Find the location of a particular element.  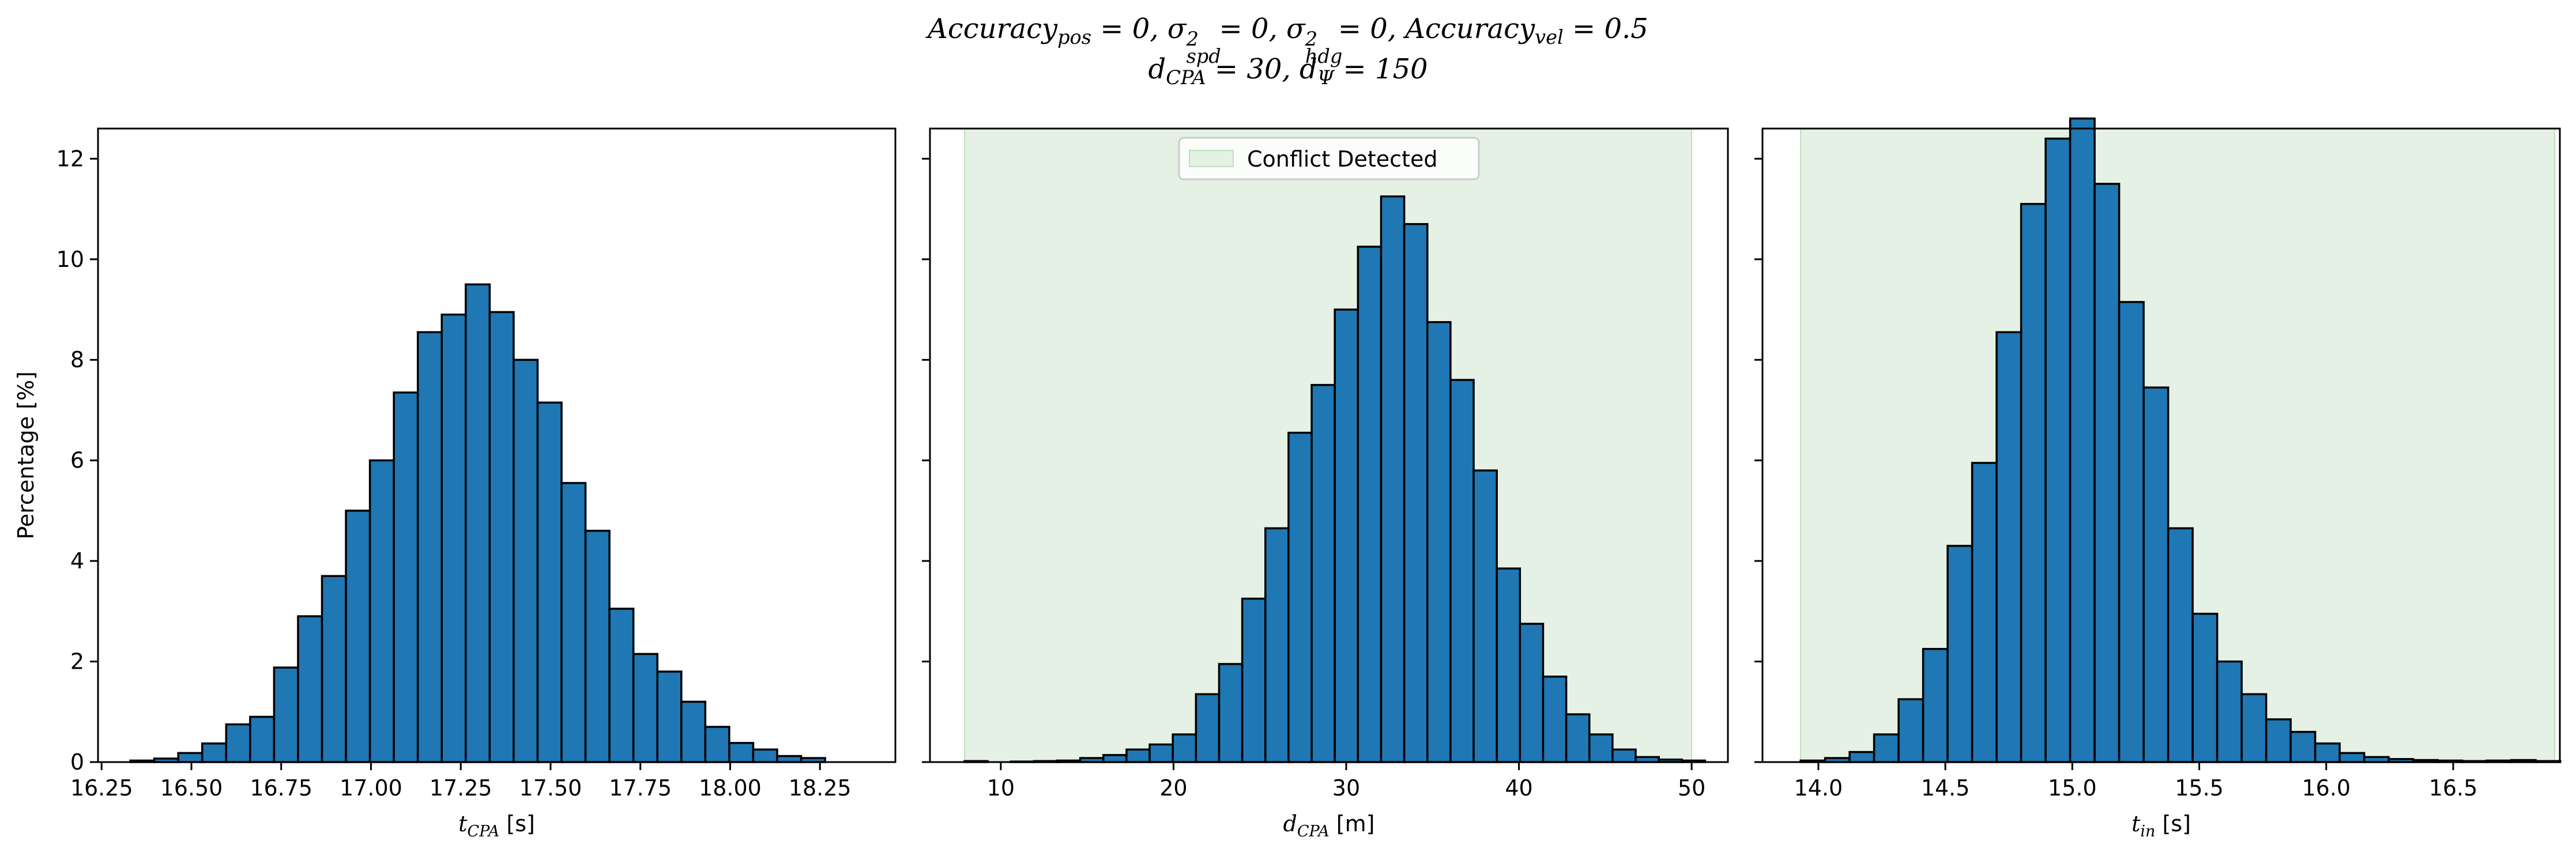

x-tick-label: 17.75 is located at coordinates (640, 788).